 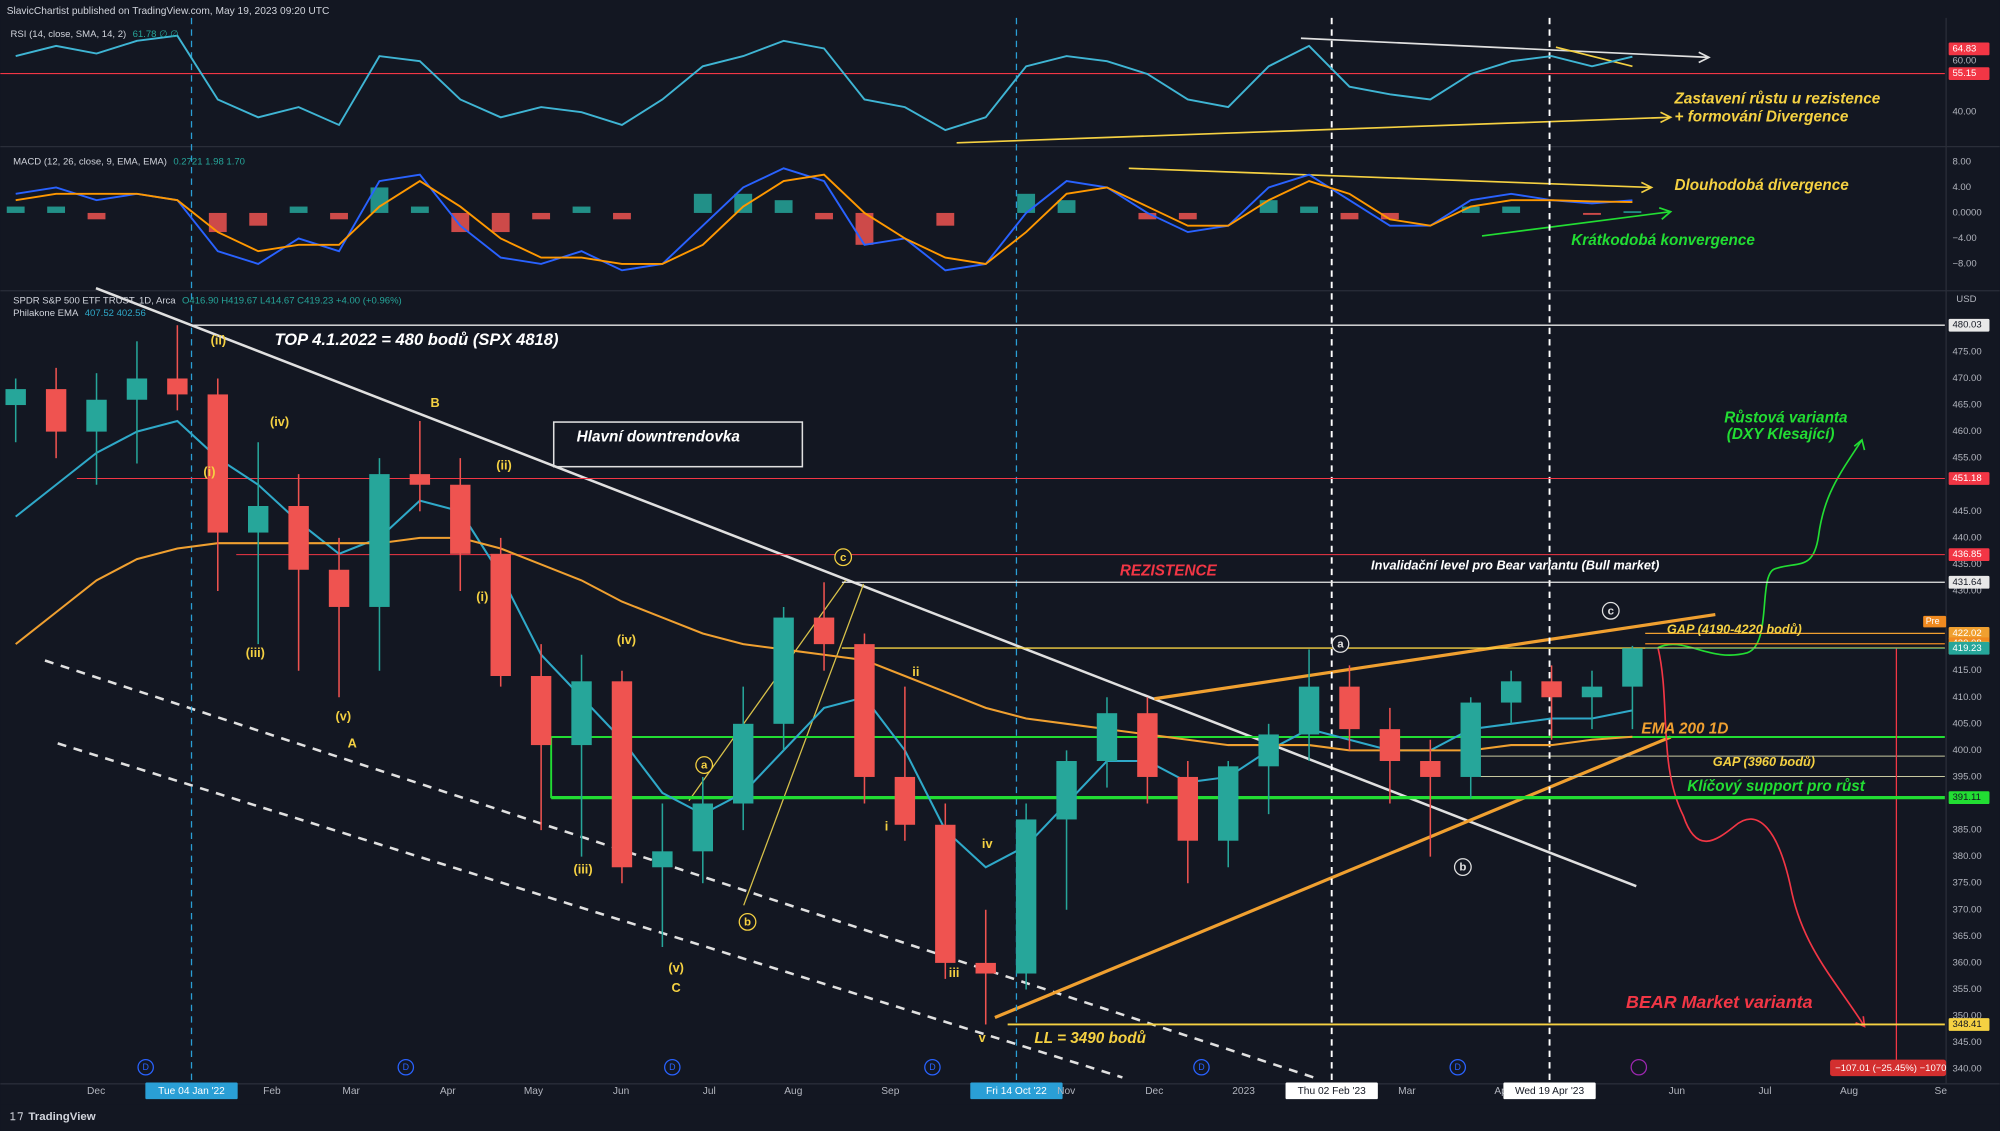 I want to click on measure-badge, so click(x=1888, y=1068).